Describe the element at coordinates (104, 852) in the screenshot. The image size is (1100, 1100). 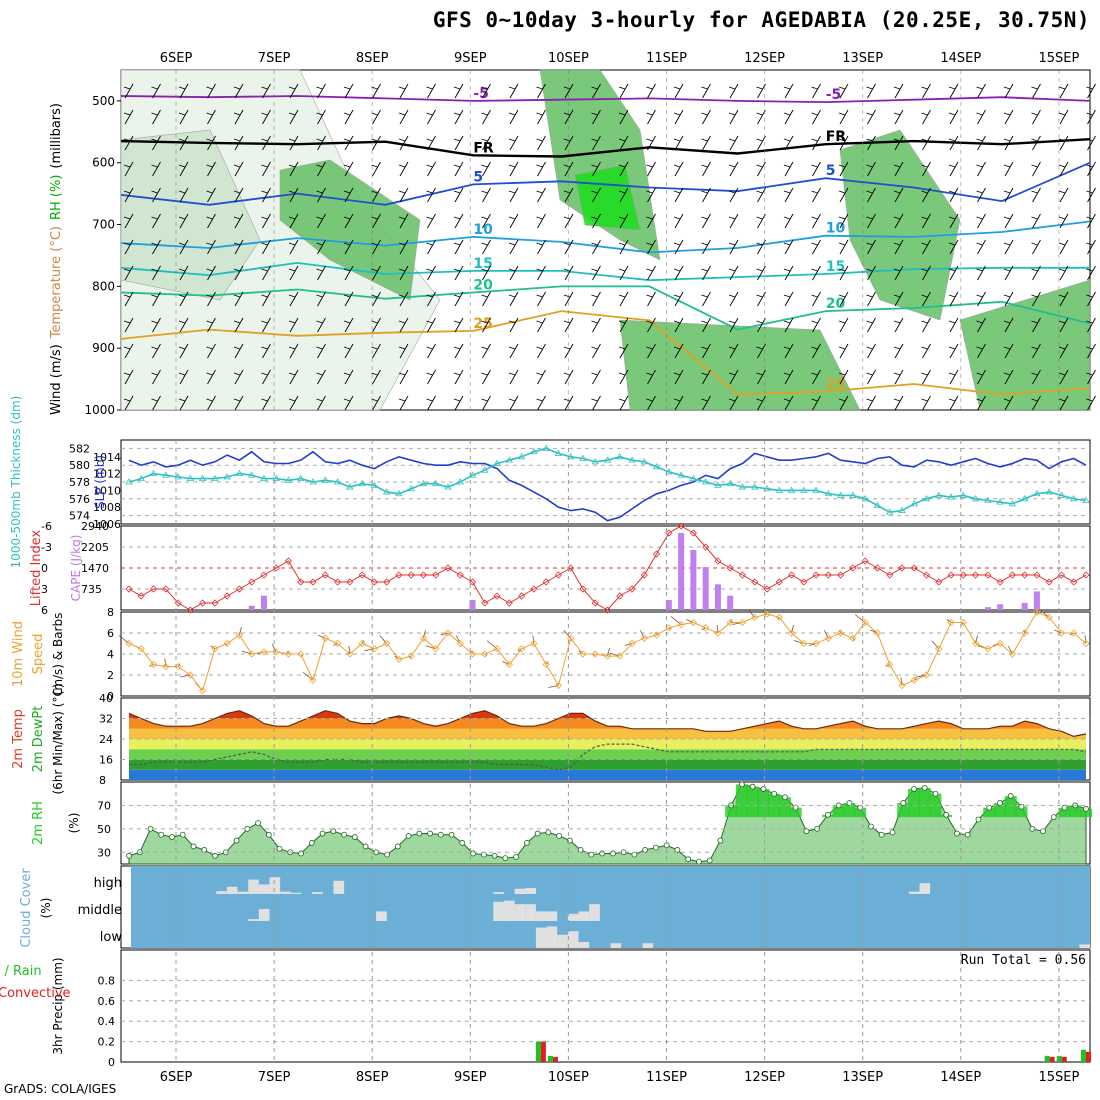
I see `y-tick-label: 30` at that location.